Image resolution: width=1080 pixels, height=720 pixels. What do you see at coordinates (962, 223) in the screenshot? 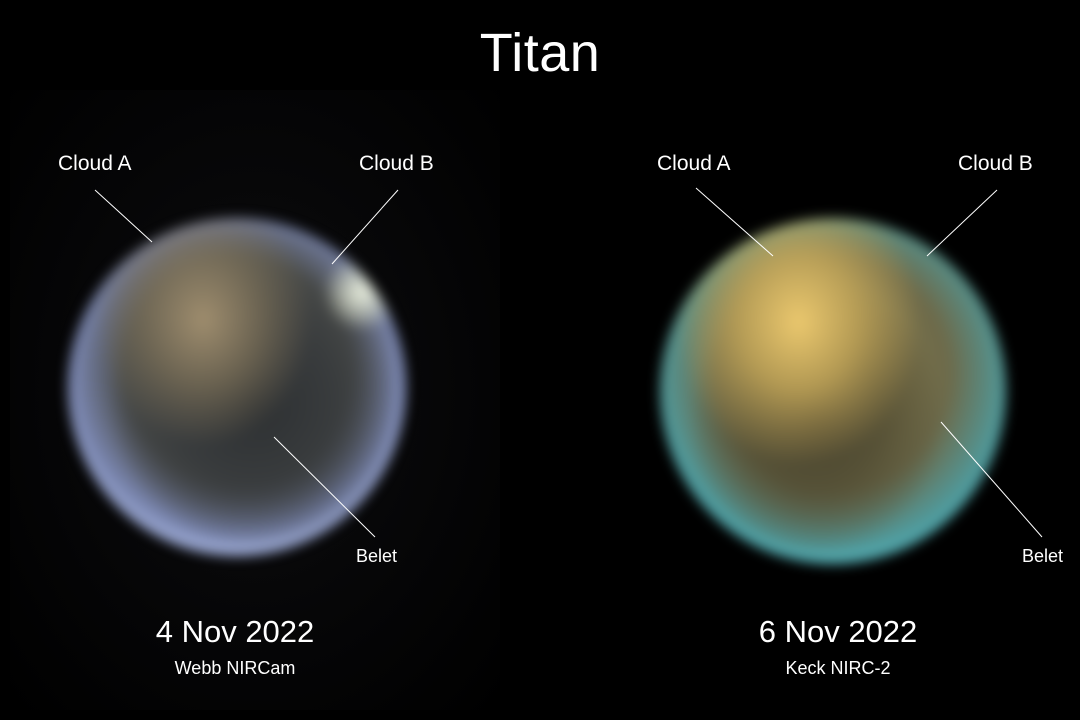
I see `leader-line-keck-cloud-b` at bounding box center [962, 223].